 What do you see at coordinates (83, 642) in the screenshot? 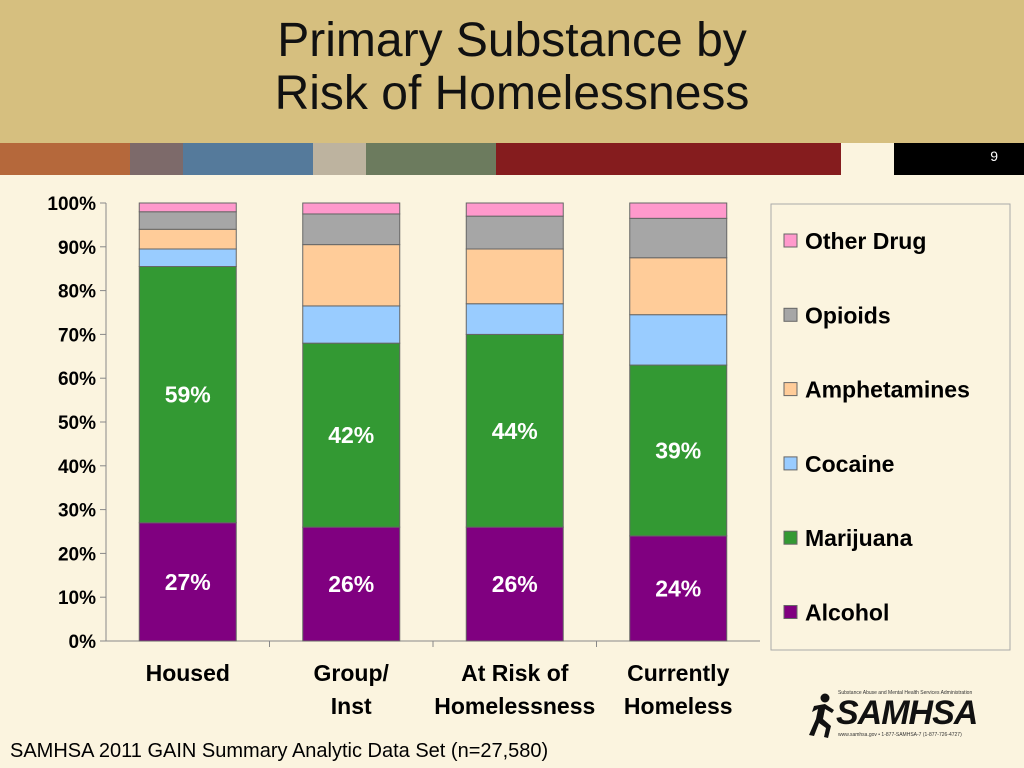
I see `y-tick-label: 0%` at bounding box center [83, 642].